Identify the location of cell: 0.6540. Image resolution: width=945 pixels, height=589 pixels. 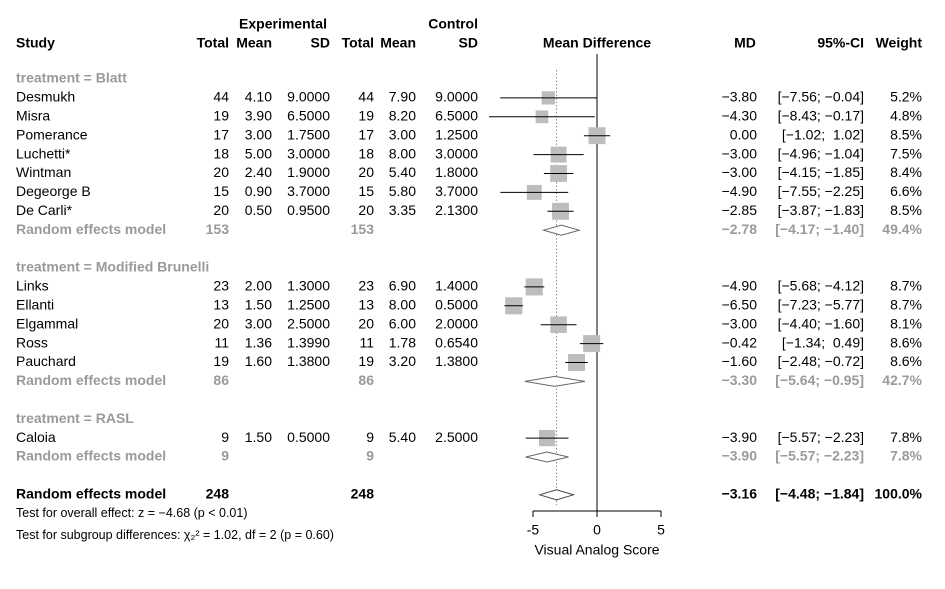
(456, 342).